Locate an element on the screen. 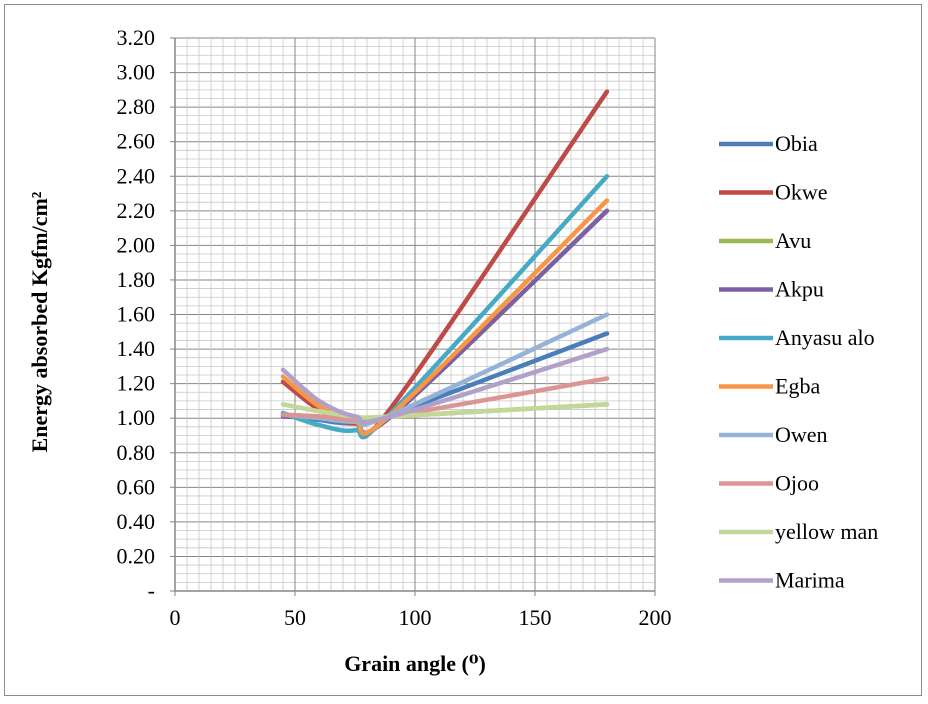 The height and width of the screenshot is (704, 928). y-tick-label: 2.40 is located at coordinates (136, 175).